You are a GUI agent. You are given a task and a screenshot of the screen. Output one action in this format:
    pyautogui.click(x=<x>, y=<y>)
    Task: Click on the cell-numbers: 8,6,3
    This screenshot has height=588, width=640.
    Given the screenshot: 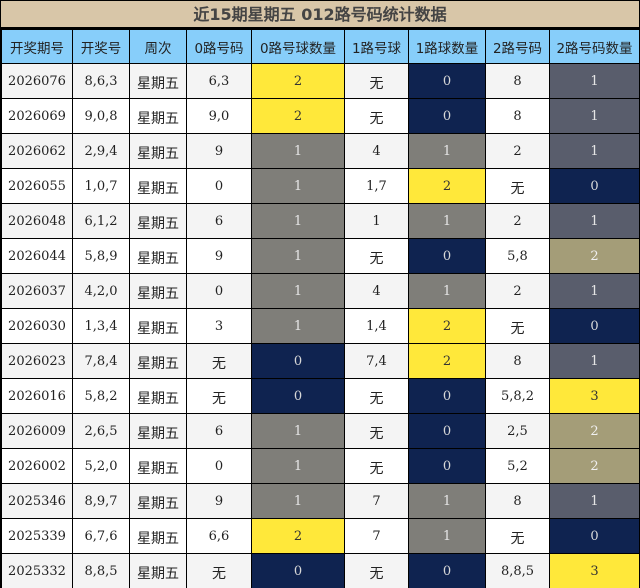 What is the action you would take?
    pyautogui.click(x=101, y=81)
    